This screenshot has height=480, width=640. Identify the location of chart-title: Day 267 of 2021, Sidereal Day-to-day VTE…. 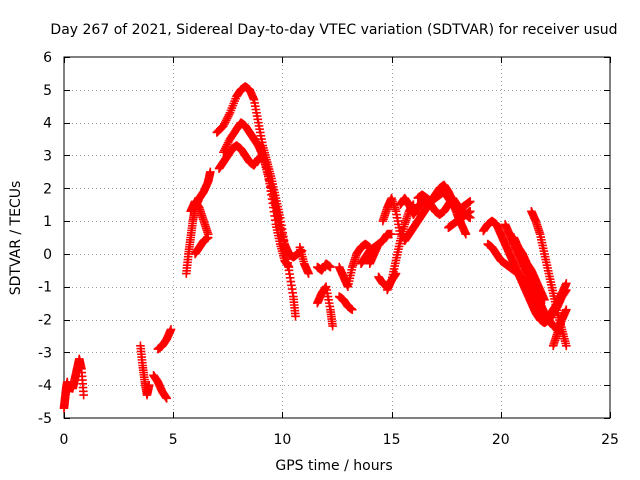
(333, 30).